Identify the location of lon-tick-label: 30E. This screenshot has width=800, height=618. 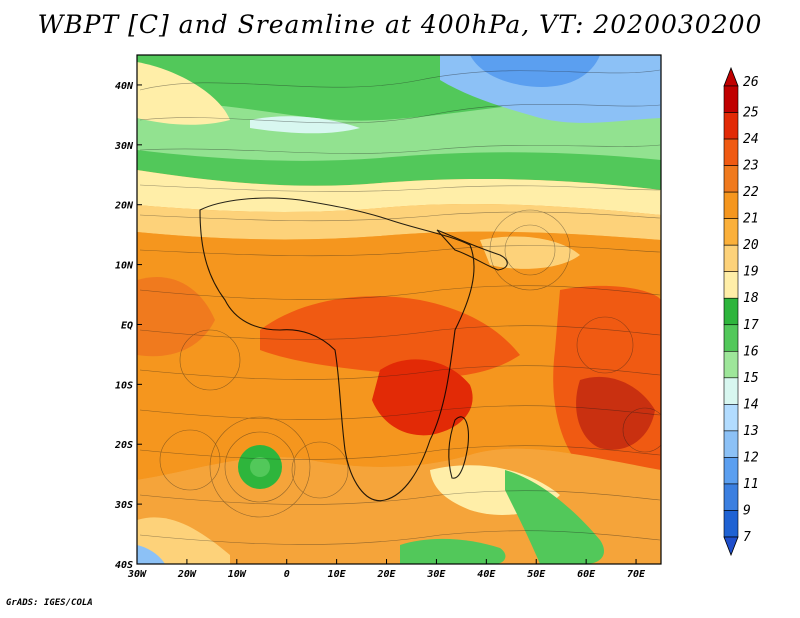
(436, 574).